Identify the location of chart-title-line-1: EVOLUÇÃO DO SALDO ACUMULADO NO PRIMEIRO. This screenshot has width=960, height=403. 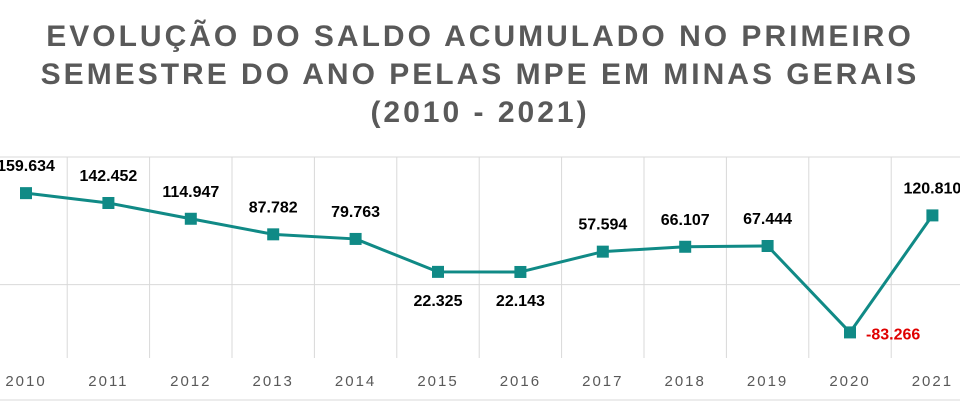
(480, 36).